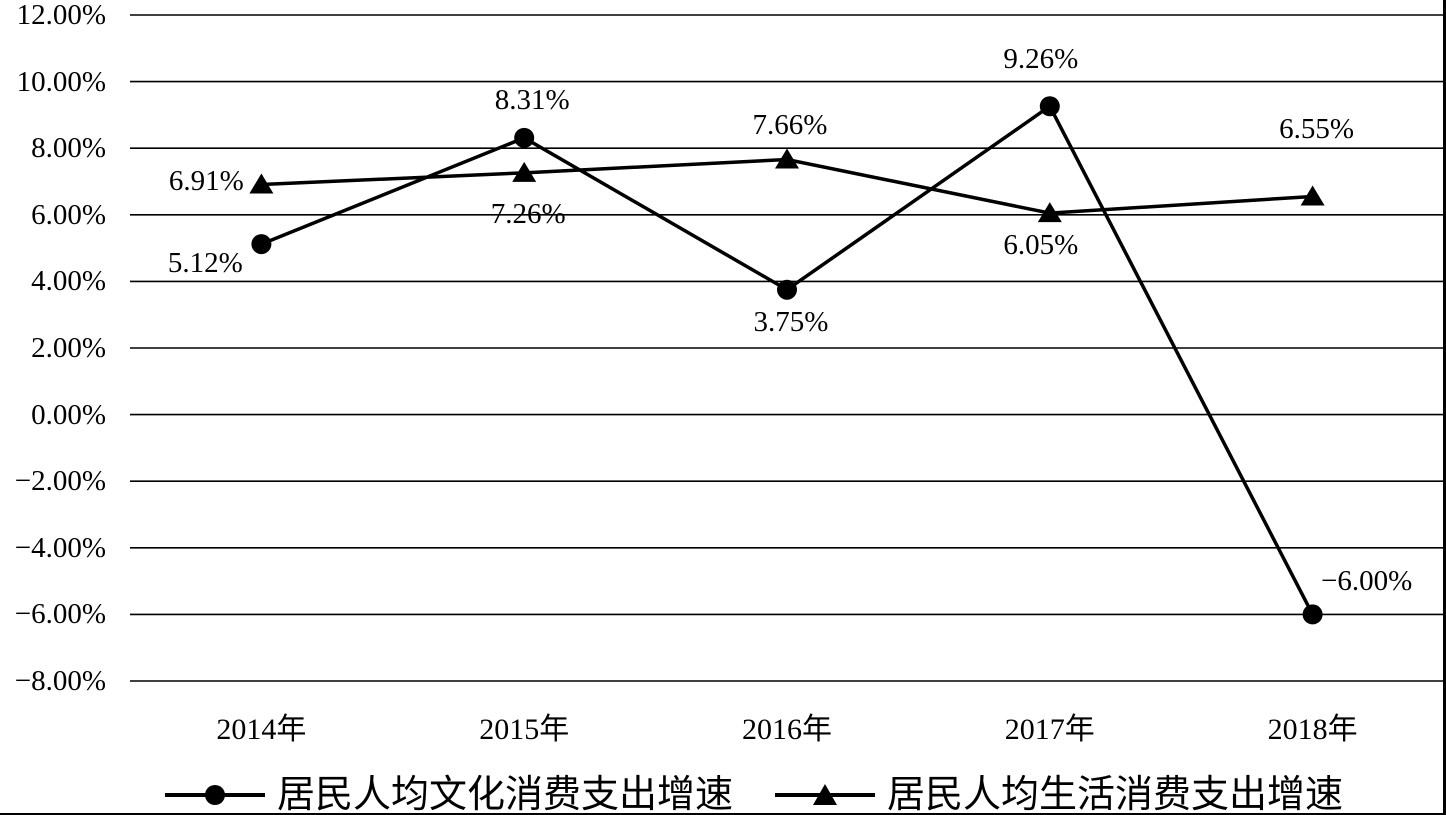 This screenshot has height=815, width=1446. I want to click on legend-label: 居民人均文化消费支出增速, so click(505, 794).